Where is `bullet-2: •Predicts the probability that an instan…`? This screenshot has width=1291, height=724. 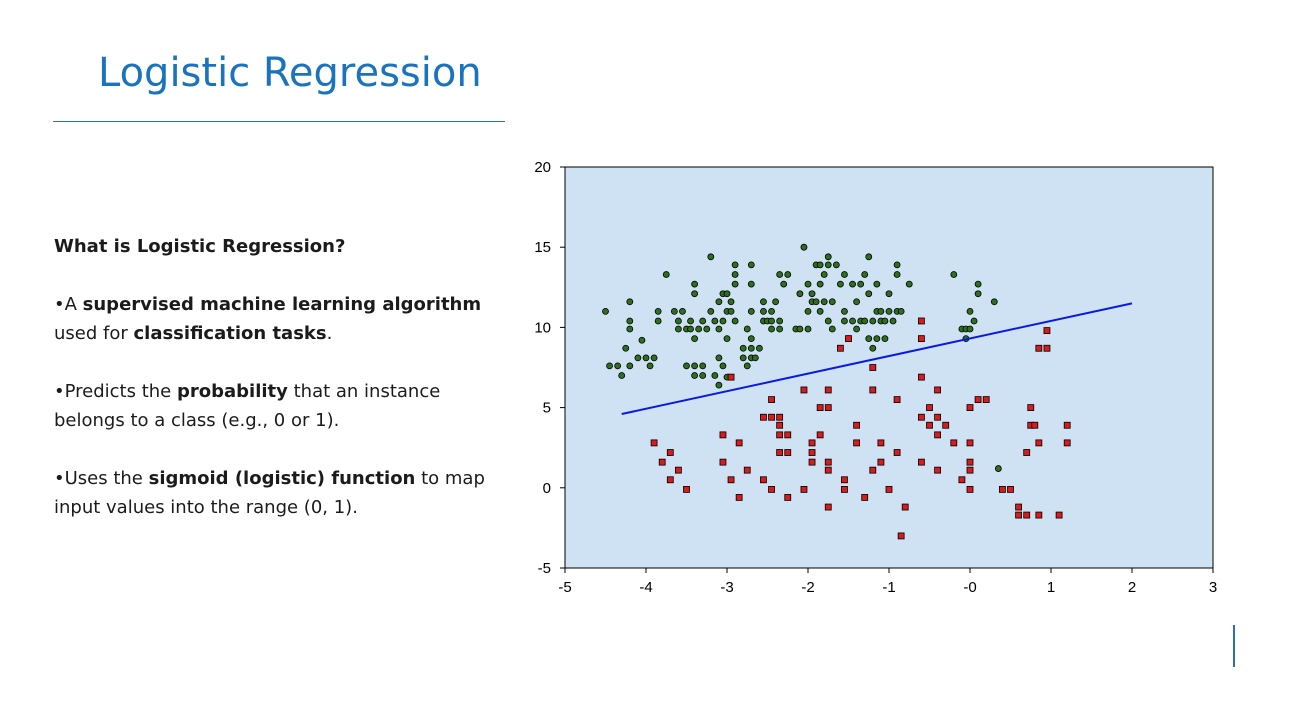
bullet-2: •Predicts the probability that an instan… is located at coordinates (274, 406).